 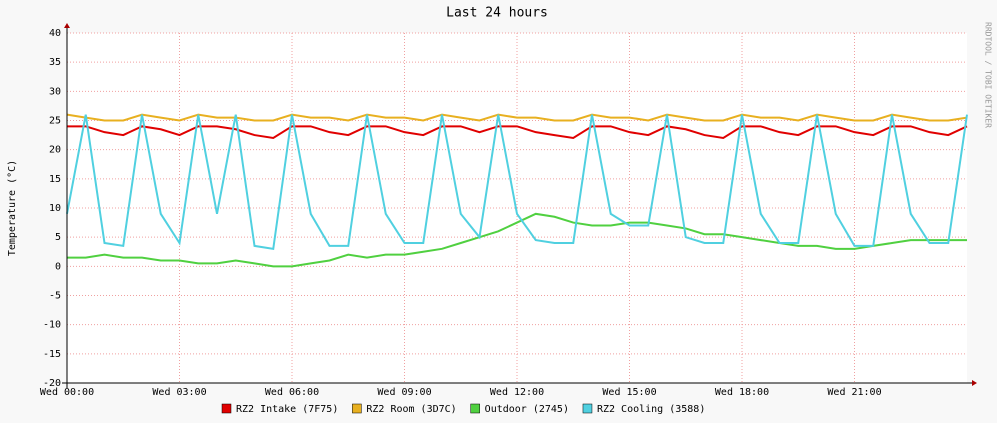 What do you see at coordinates (988, 75) in the screenshot?
I see `watermark: RRDTOOL / TOBI OETIKER` at bounding box center [988, 75].